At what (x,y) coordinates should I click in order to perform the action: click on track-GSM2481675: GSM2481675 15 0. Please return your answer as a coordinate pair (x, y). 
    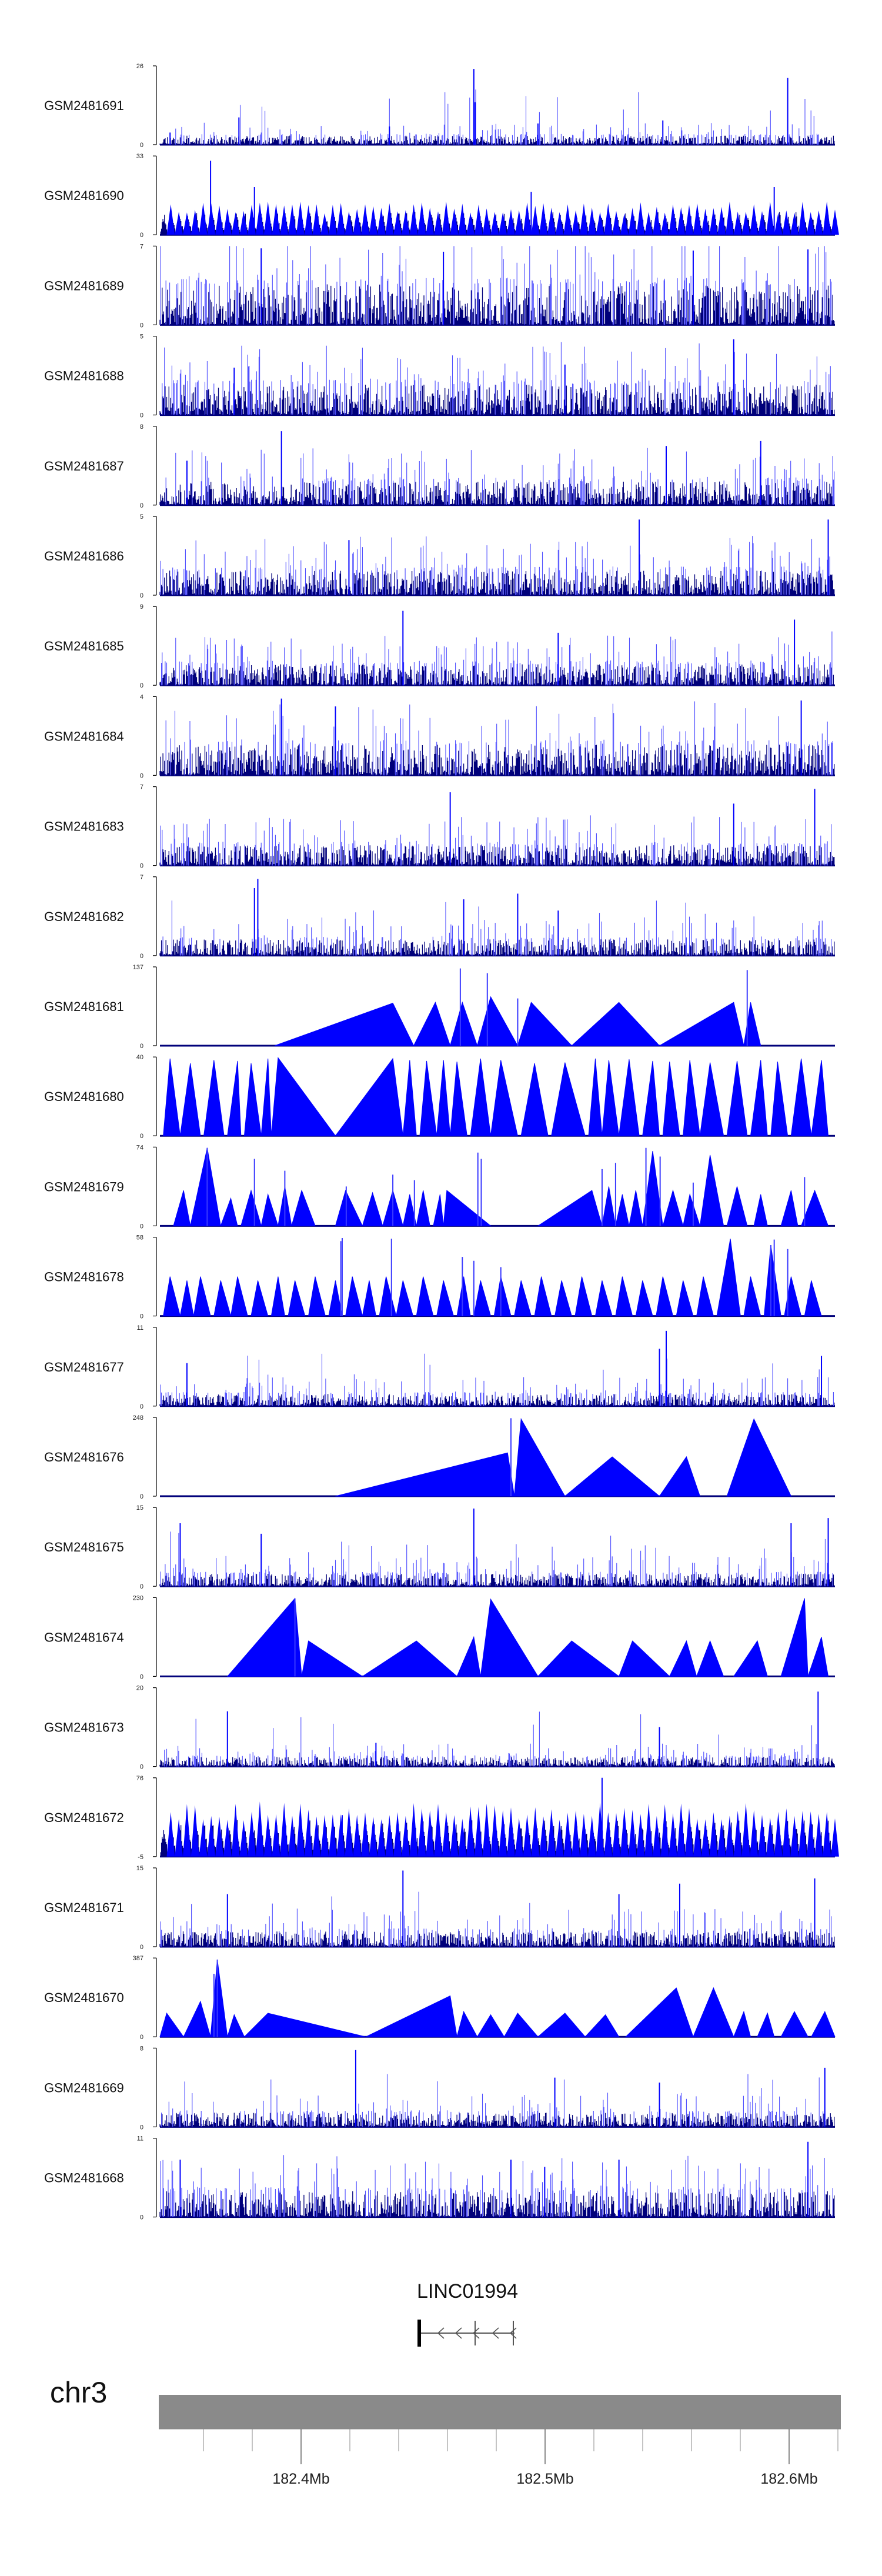
    Looking at the image, I should click on (439, 1547).